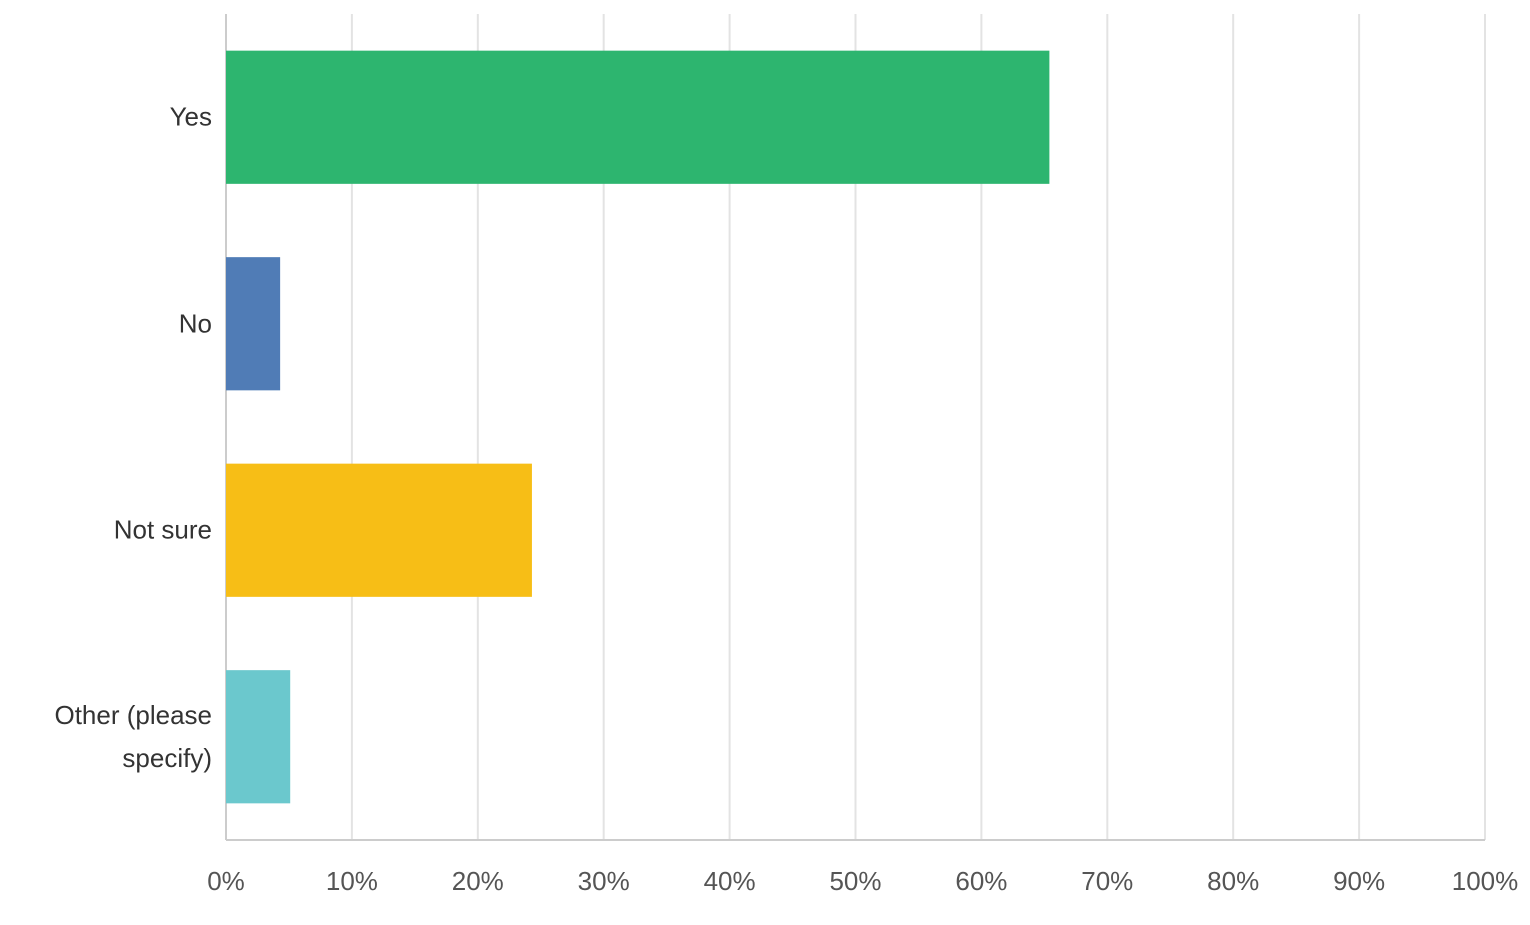 This screenshot has width=1530, height=925. Describe the element at coordinates (1485, 881) in the screenshot. I see `x-tick-label: 100%` at that location.